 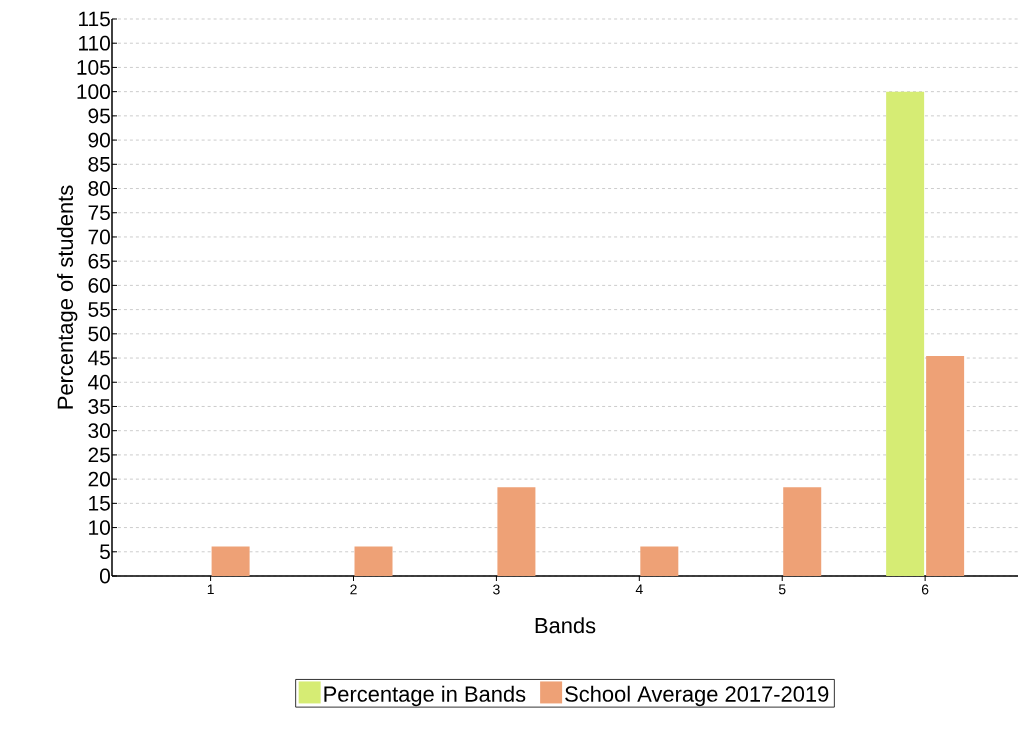 I want to click on y-axis-title: Percentage of students, so click(x=67, y=297).